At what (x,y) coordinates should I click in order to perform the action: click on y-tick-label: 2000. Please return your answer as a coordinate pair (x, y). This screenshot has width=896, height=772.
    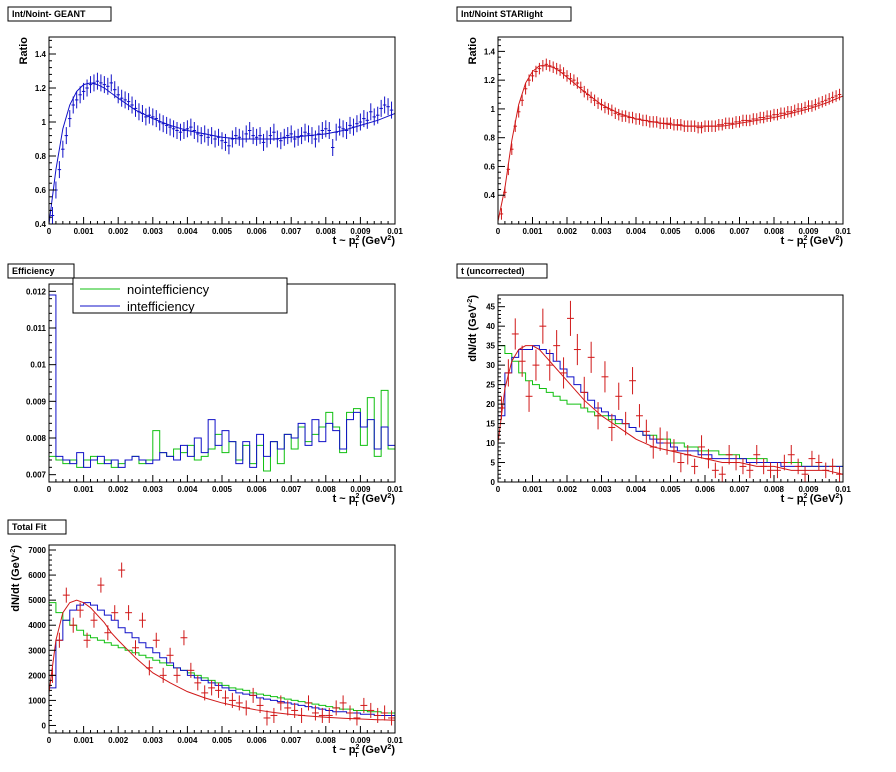
    Looking at the image, I should click on (37, 675).